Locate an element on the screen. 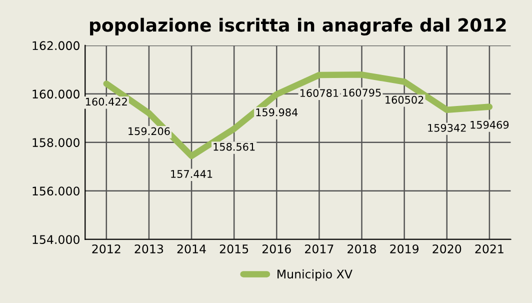 The width and height of the screenshot is (532, 303). x-tick-label: 2013 is located at coordinates (149, 249).